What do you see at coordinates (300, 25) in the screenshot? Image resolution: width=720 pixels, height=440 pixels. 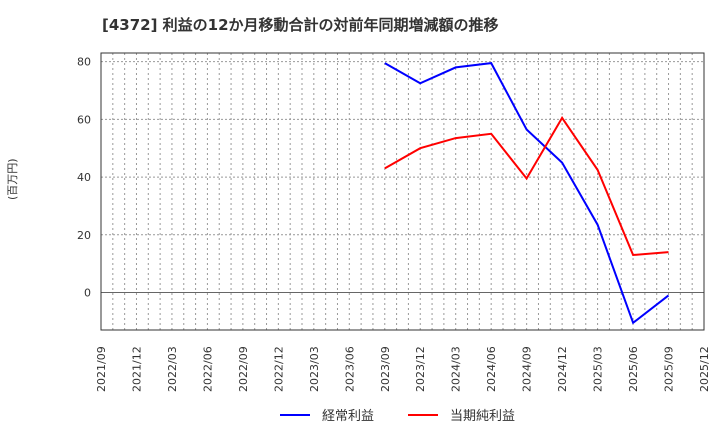 I see `chart-title: [4372] 利益の12か月移動合計の対前年同期増減額の推移` at bounding box center [300, 25].